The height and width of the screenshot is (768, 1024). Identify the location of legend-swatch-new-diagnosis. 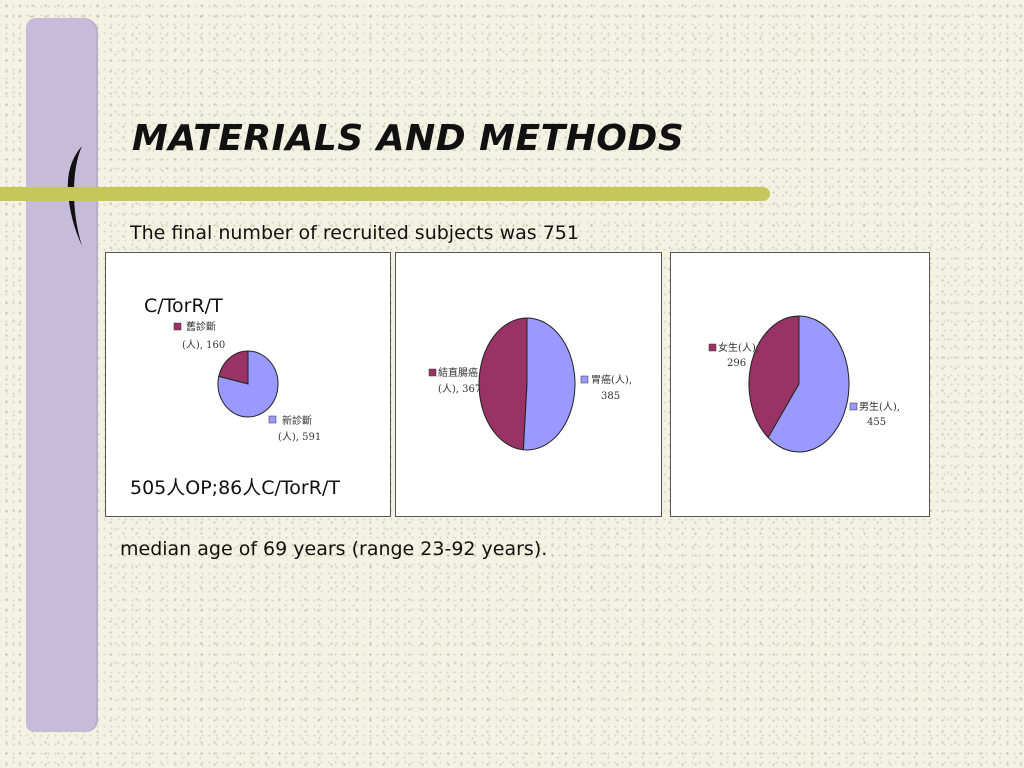
(272, 419).